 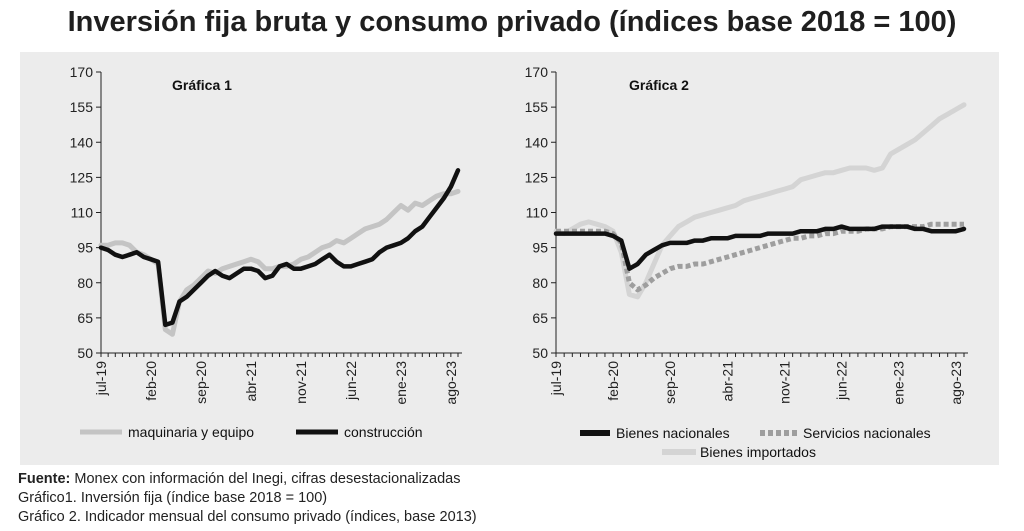 What do you see at coordinates (383, 432) in the screenshot?
I see `legend-label-construccion: construcción` at bounding box center [383, 432].